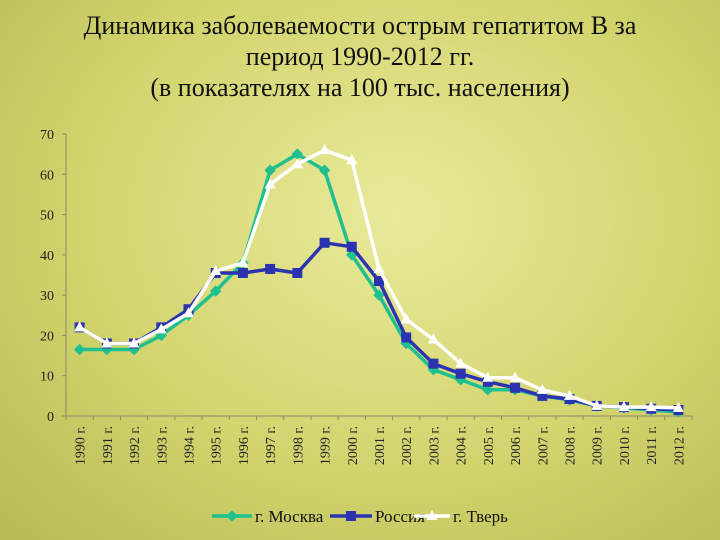 This screenshot has width=720, height=540. I want to click on x-tick-label: 2008 г., so click(571, 445).